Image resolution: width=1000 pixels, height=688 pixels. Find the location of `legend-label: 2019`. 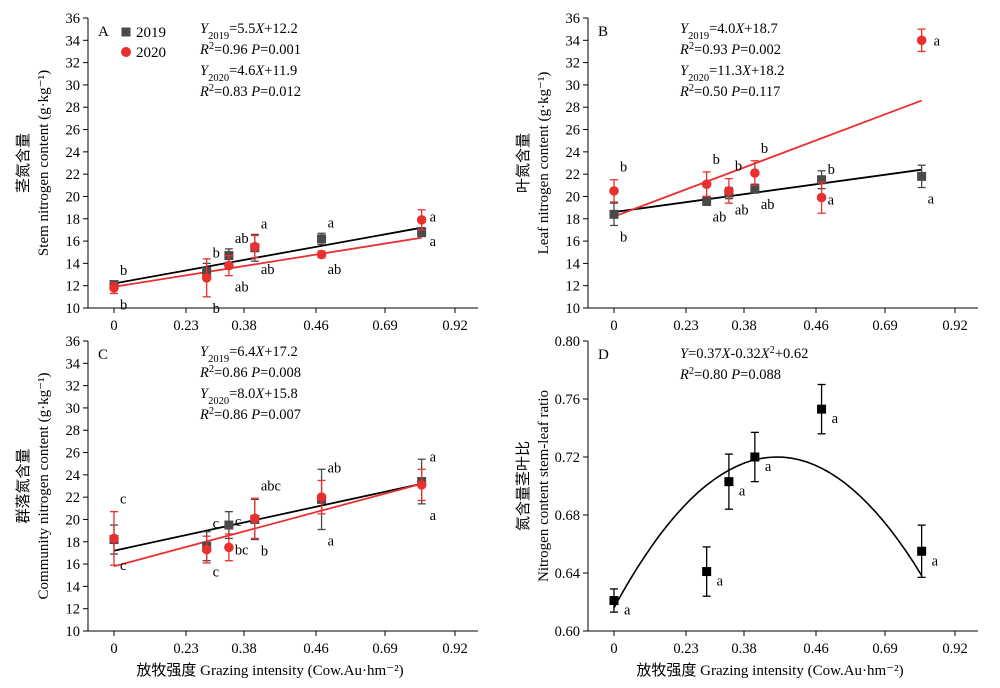

legend-label: 2019 is located at coordinates (151, 33).